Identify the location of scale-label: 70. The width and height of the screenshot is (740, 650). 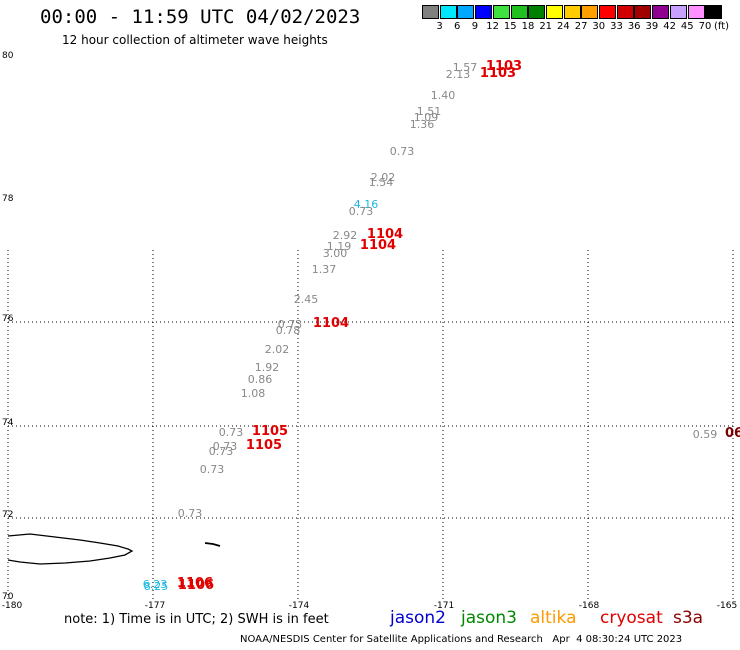
(705, 26).